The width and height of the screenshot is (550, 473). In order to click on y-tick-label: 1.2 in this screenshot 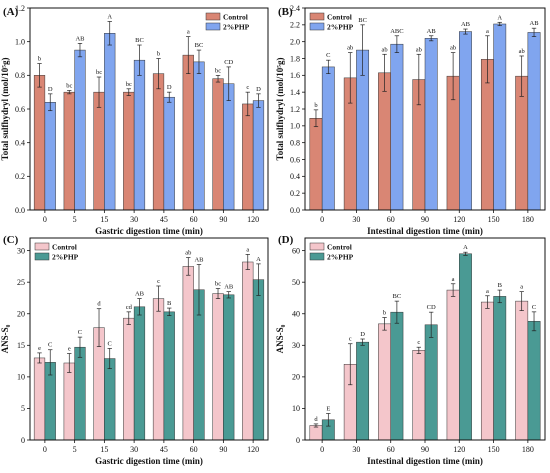, I will do `click(20, 8)`.